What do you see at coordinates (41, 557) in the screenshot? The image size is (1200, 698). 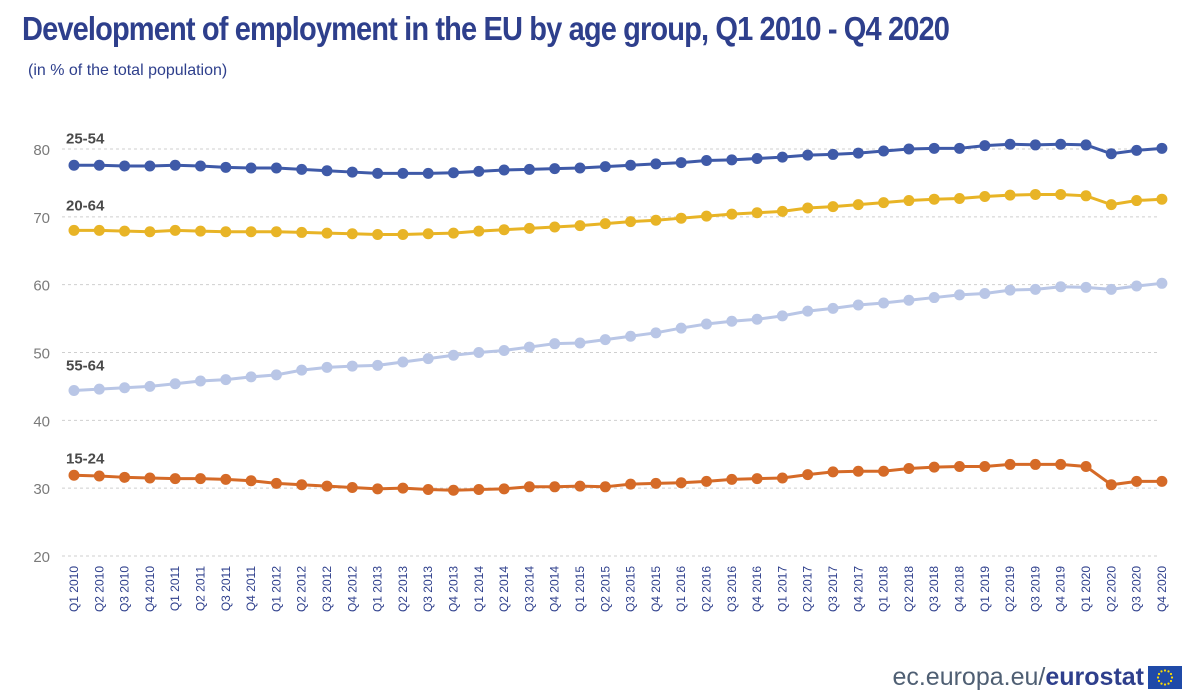 I see `y-tick-label: 20` at bounding box center [41, 557].